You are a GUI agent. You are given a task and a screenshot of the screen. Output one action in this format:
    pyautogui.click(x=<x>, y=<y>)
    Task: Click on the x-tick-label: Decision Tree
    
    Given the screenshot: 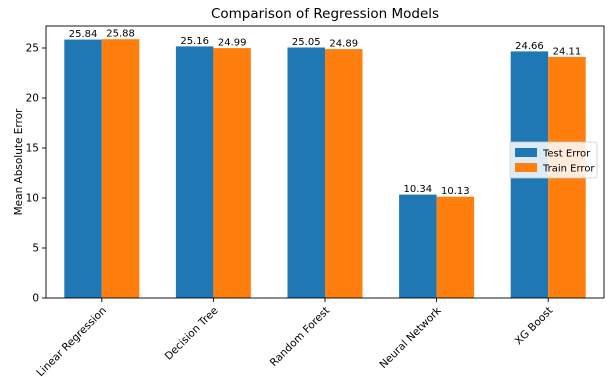 What is the action you would take?
    pyautogui.click(x=192, y=334)
    